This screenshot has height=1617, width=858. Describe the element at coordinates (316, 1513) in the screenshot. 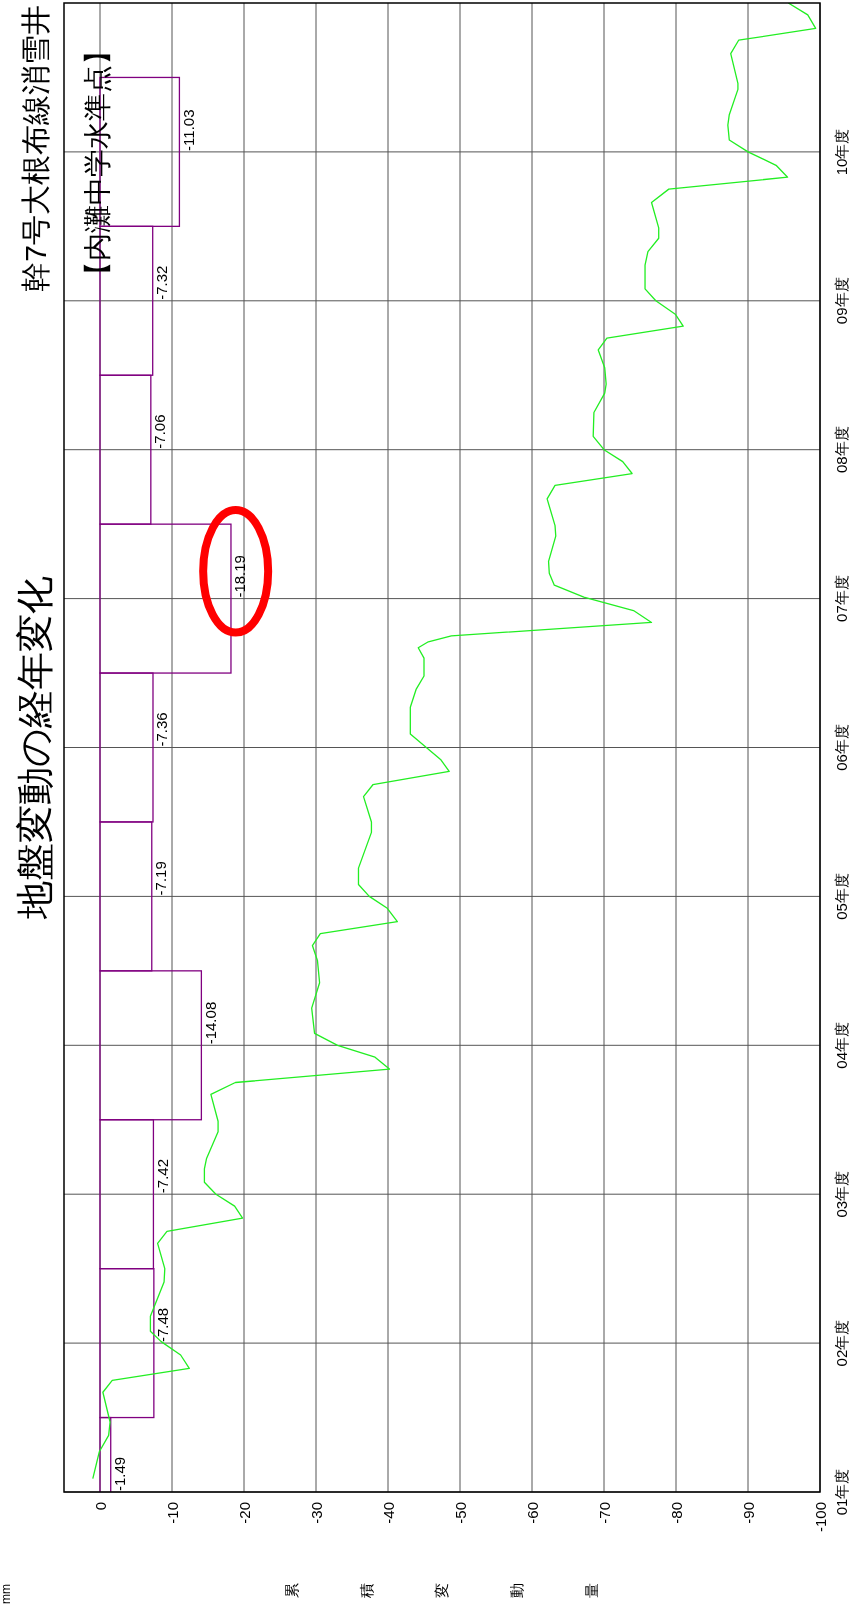

I see `x-tick-label: -30` at that location.